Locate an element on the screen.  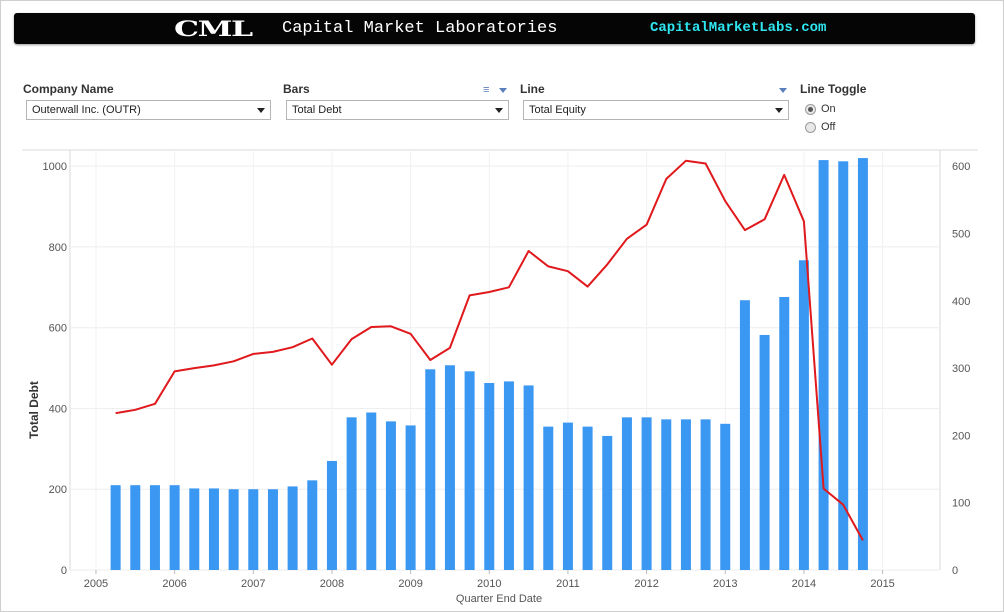
x-axis-title: Quarter End Date is located at coordinates (499, 599).